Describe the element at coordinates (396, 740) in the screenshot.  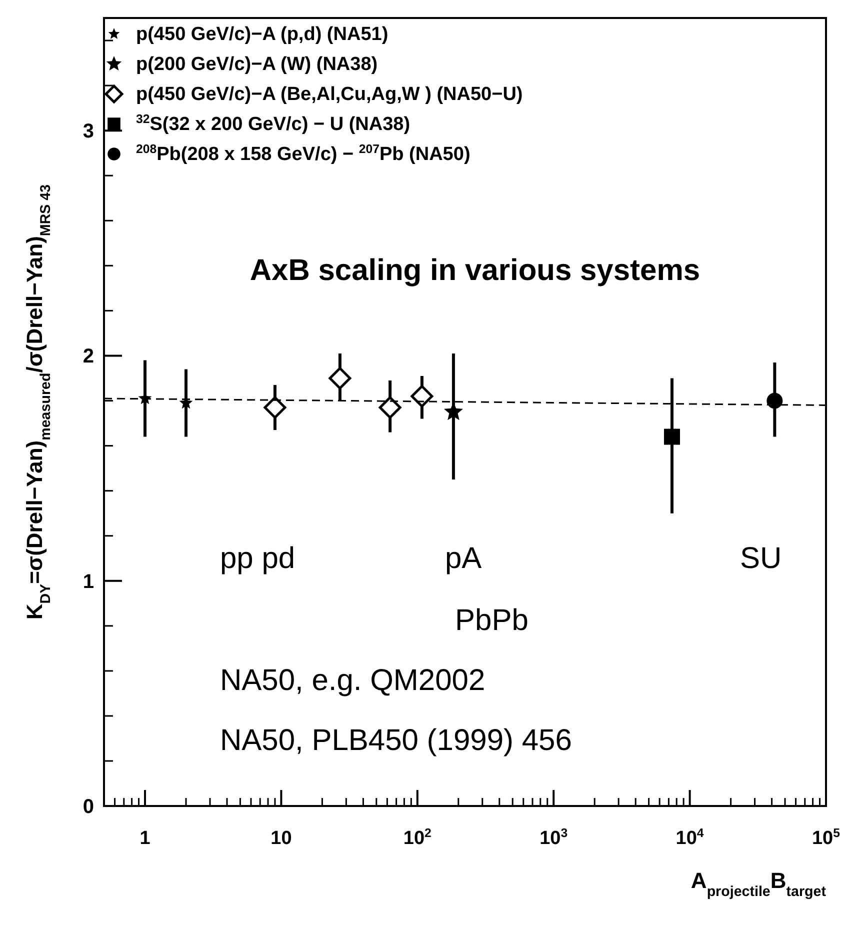
I see `annotation: NA50, PLB450 (1999) 456` at that location.